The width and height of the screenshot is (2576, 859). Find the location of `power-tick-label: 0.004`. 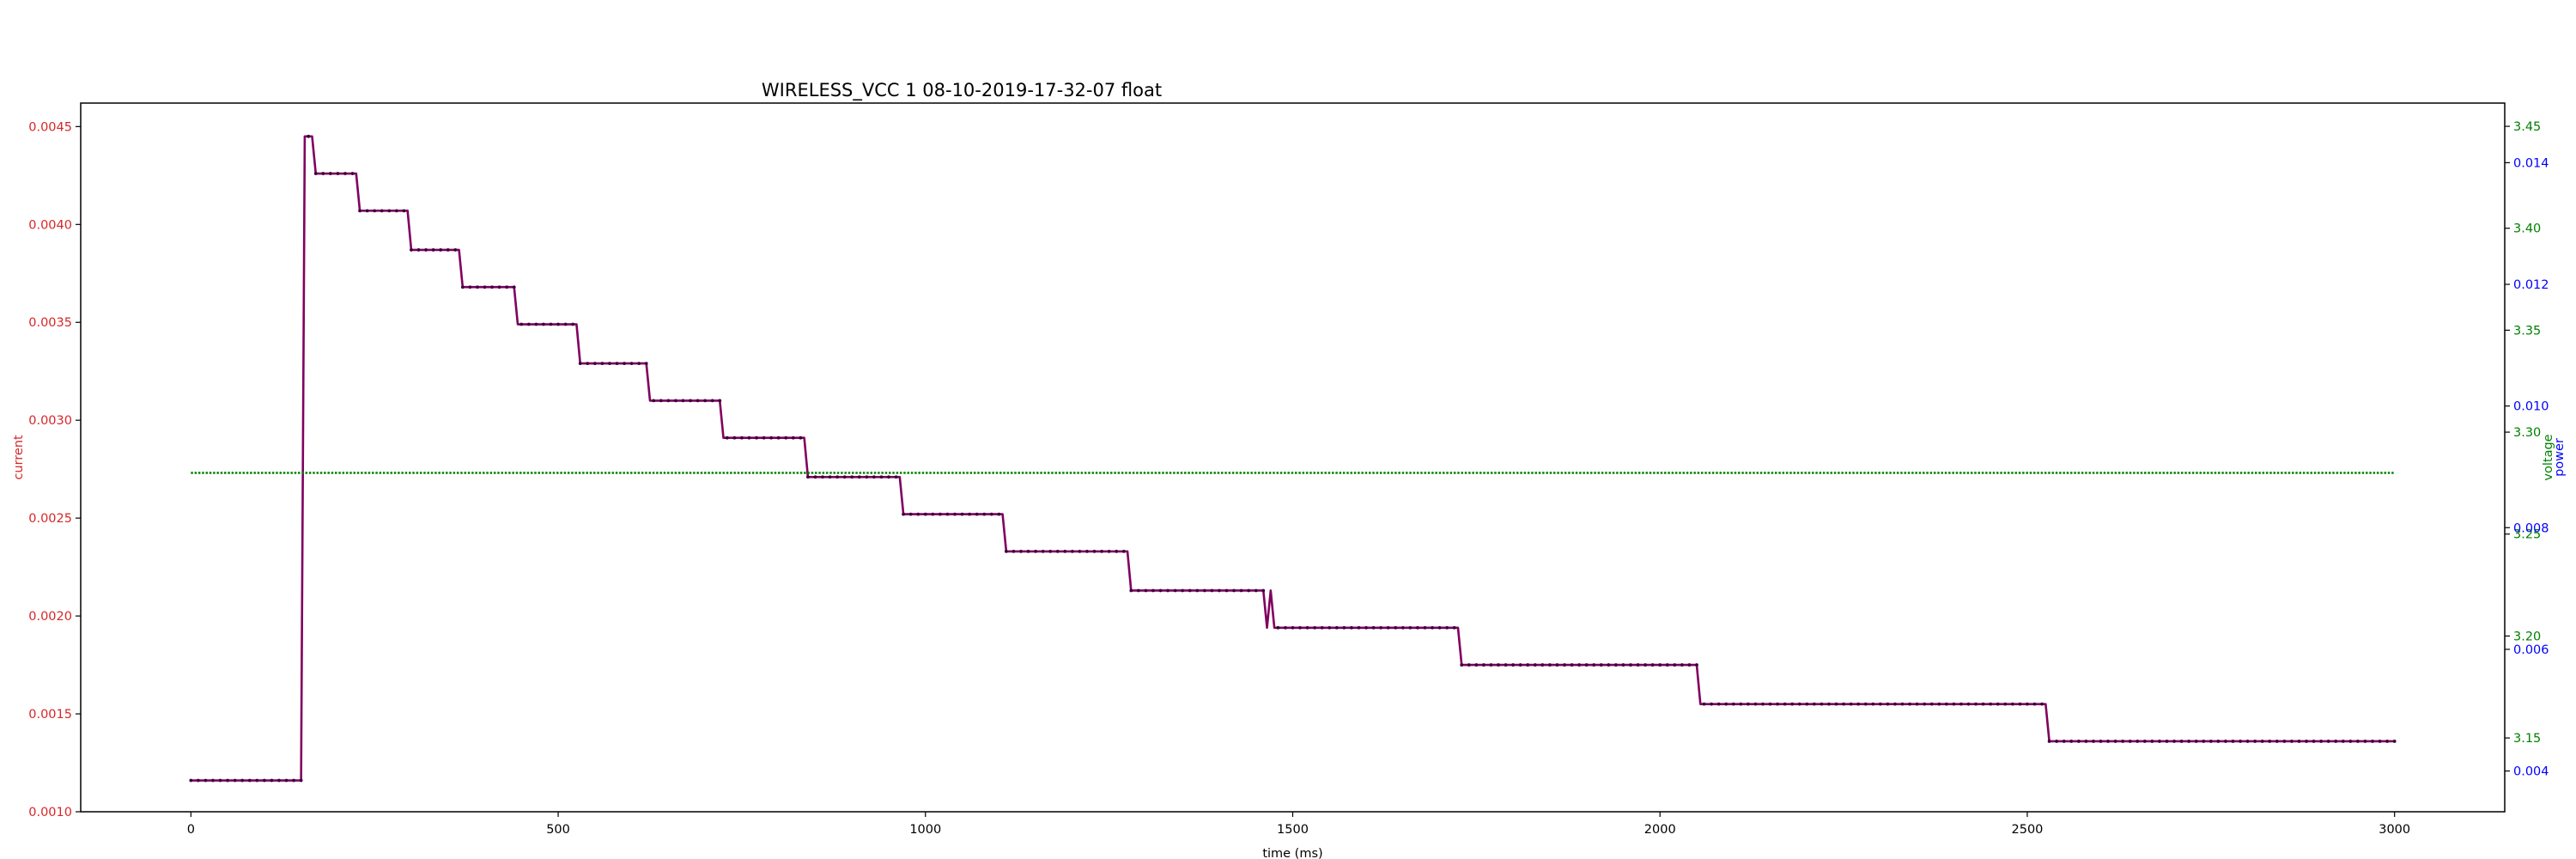

power-tick-label: 0.004 is located at coordinates (2531, 772).